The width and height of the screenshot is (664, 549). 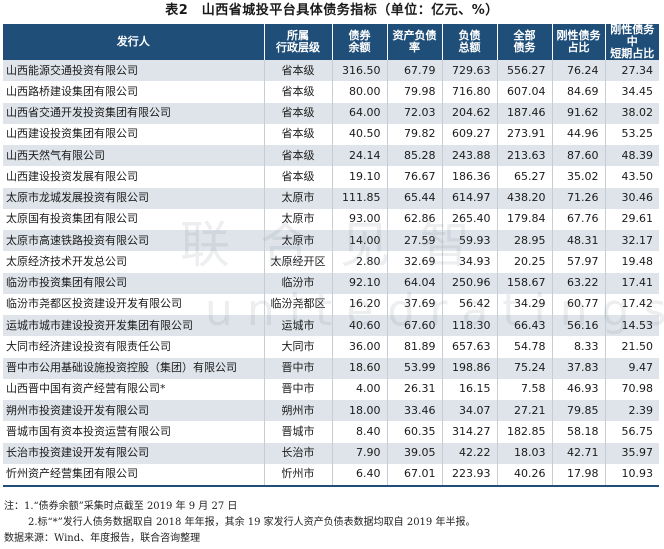 What do you see at coordinates (632, 198) in the screenshot?
I see `short-term-share-cell: 30.46` at bounding box center [632, 198].